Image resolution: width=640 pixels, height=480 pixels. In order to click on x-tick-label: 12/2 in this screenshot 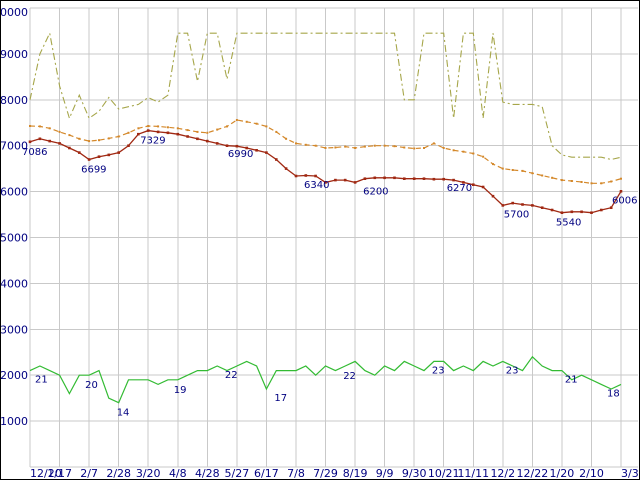, I will do `click(502, 473)`.